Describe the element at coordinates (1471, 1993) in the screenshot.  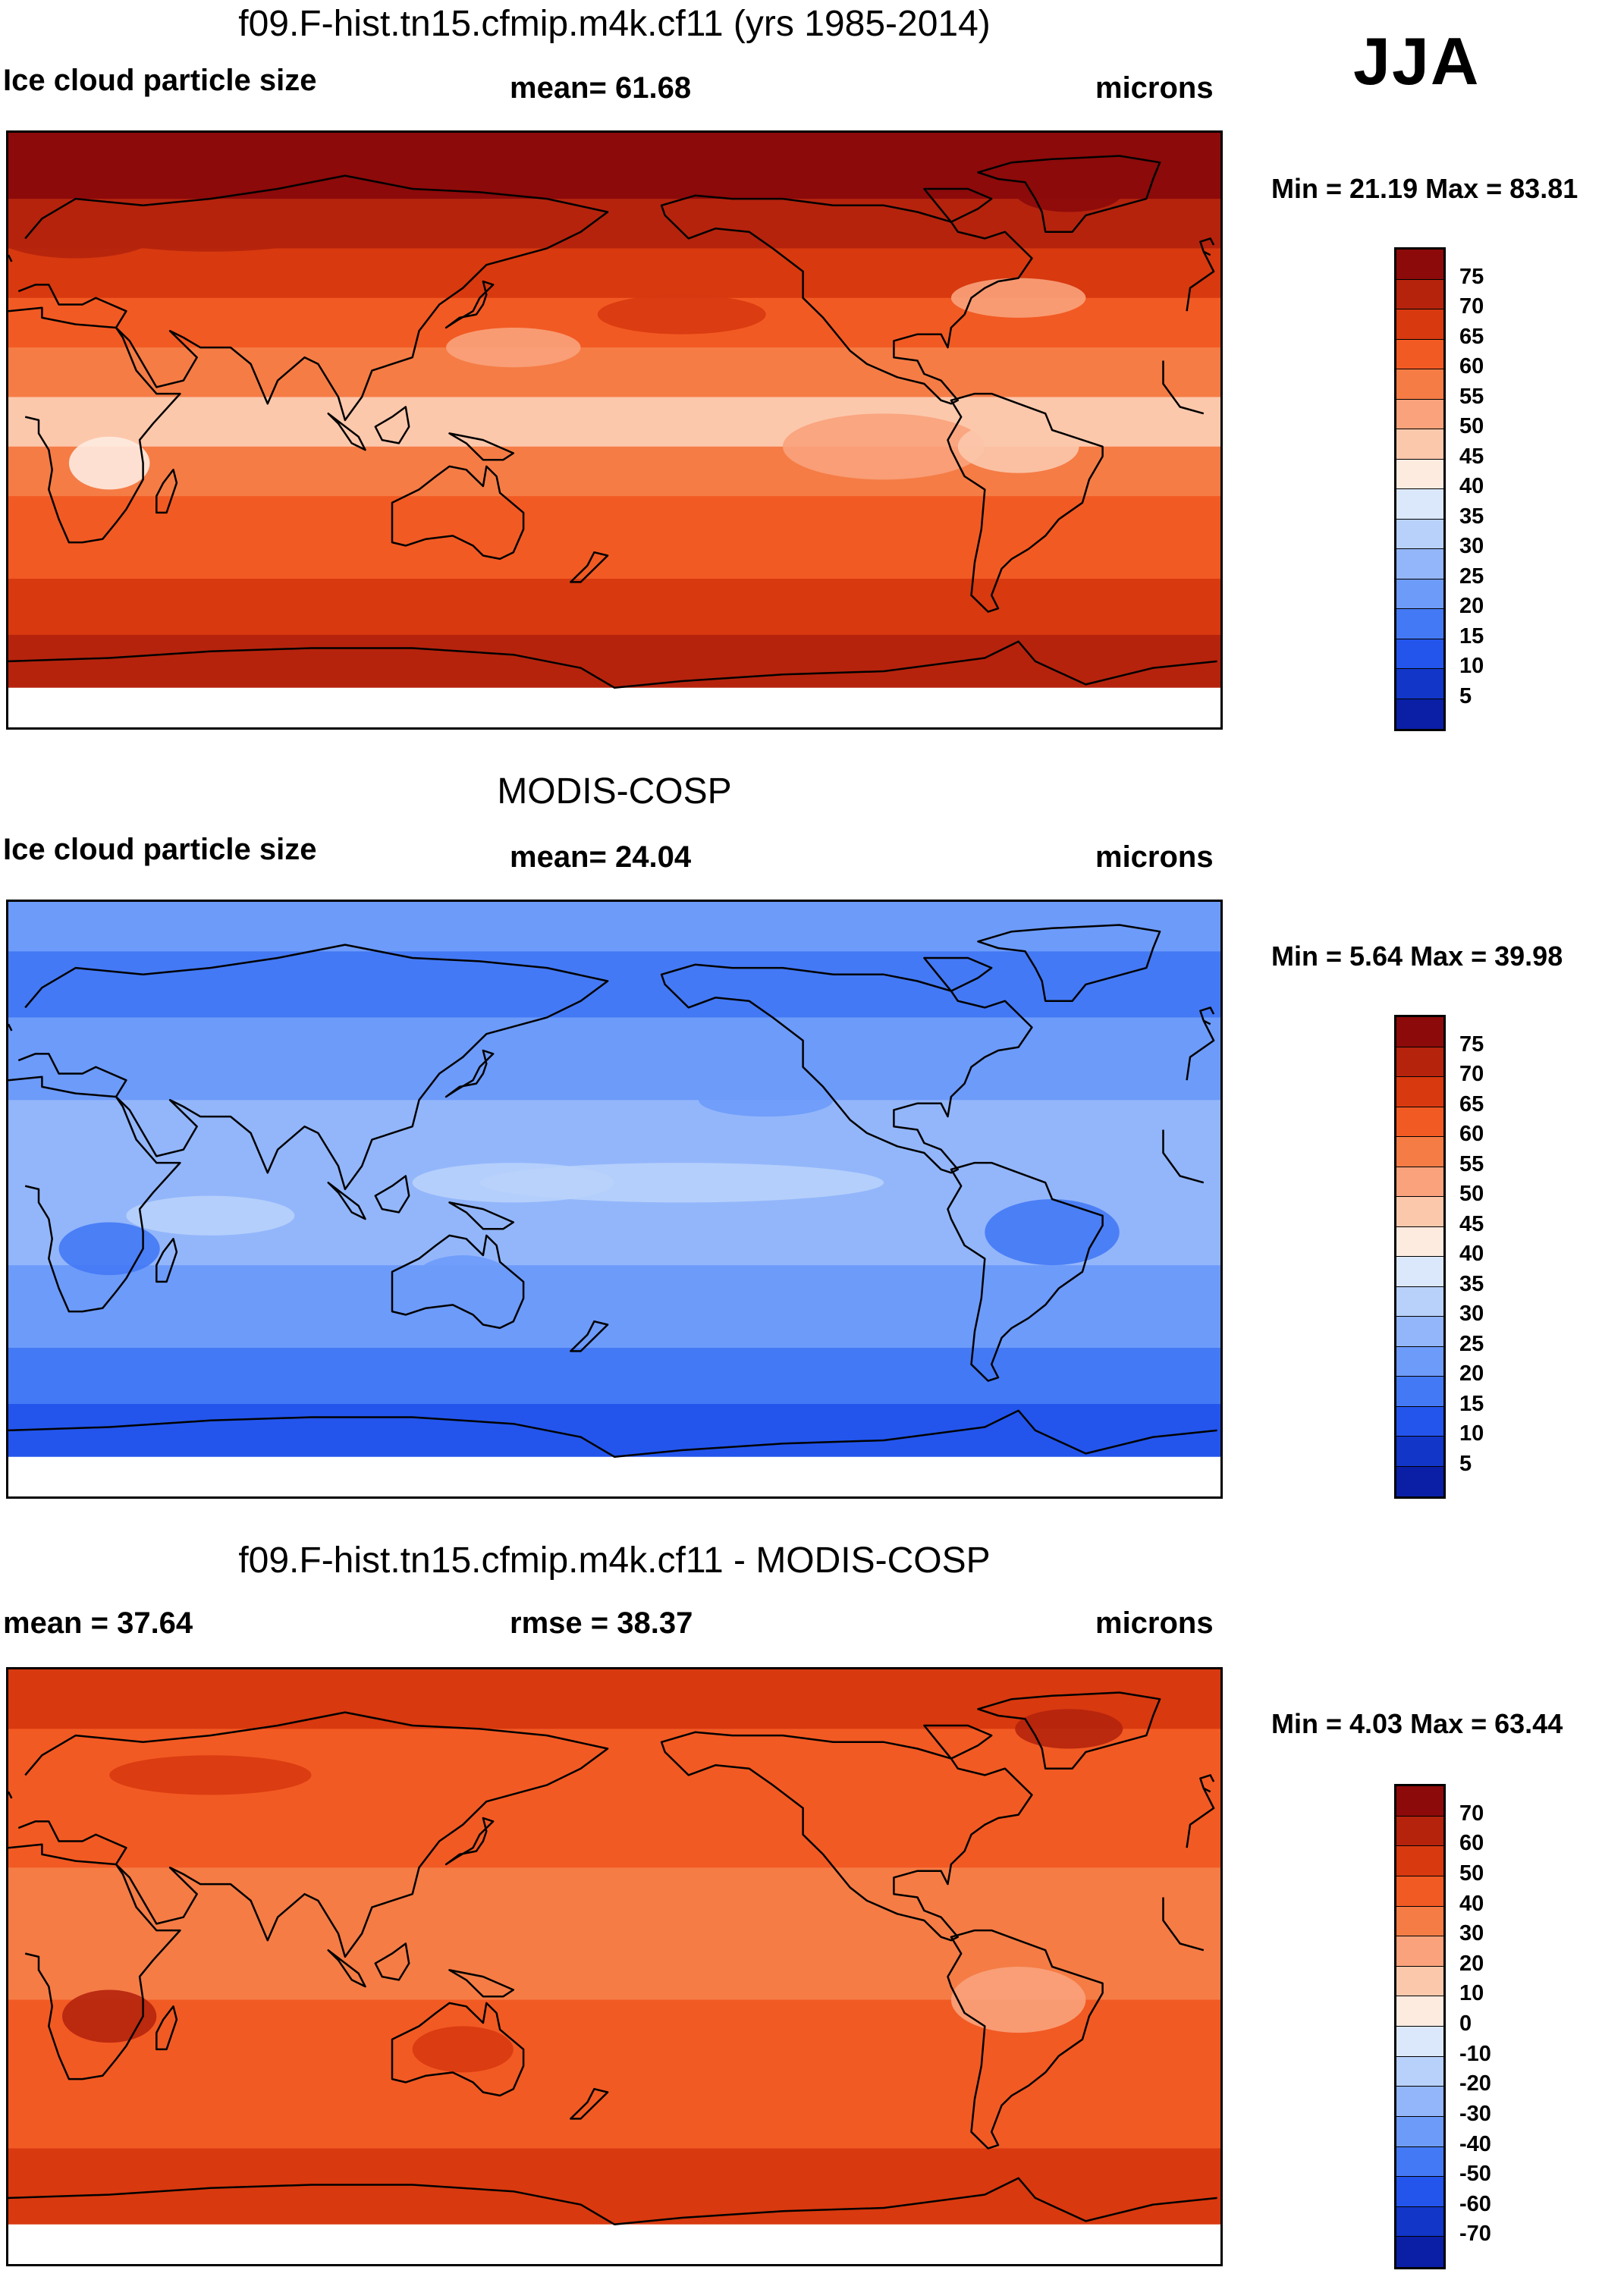
I see `colorbar-tick-label: 10` at that location.